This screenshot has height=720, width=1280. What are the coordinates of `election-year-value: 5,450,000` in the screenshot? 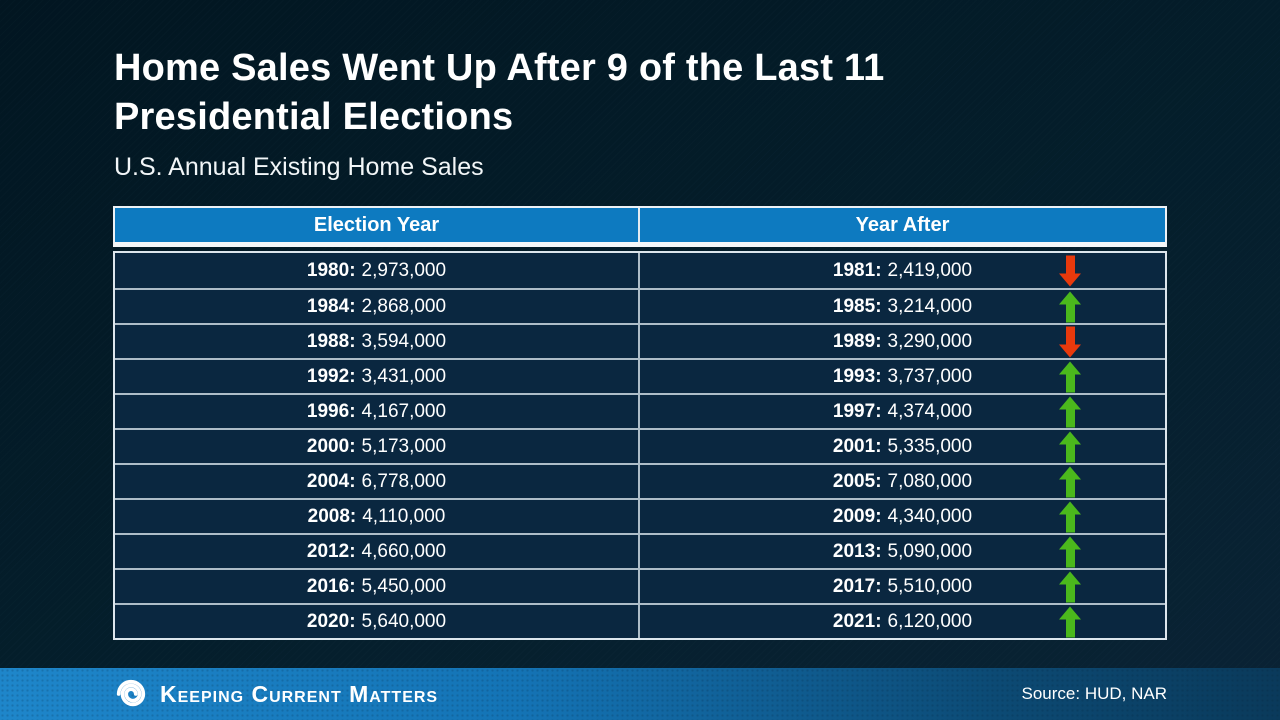 It's located at (404, 586).